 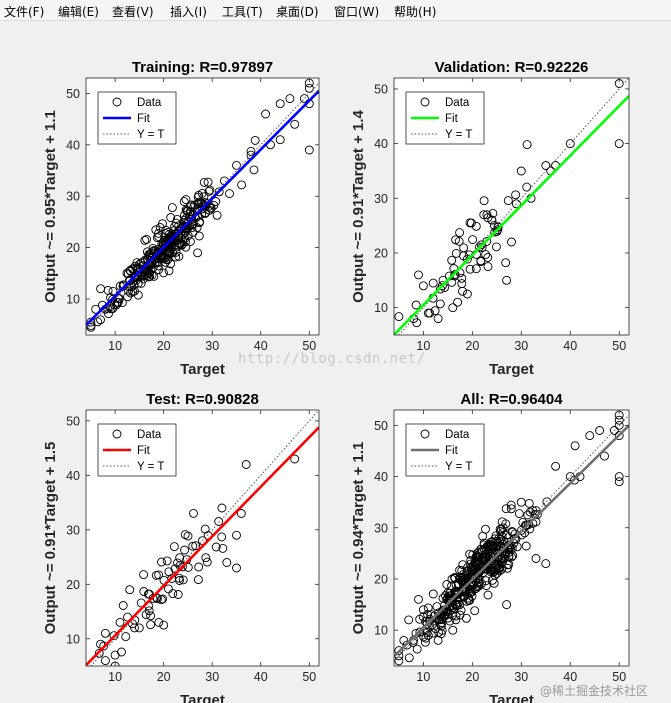 I want to click on y-axis-label: Output ~= 0.91*Target + 1.4, so click(x=358, y=205).